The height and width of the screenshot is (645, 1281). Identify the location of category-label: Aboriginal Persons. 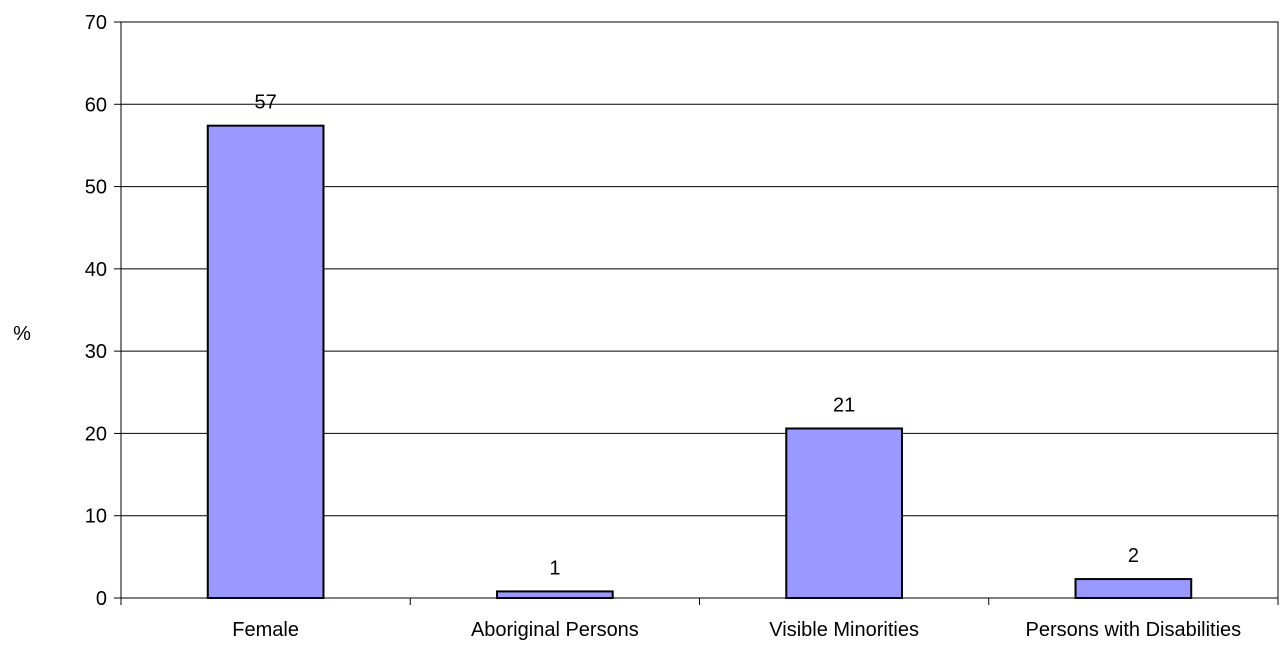
(555, 630).